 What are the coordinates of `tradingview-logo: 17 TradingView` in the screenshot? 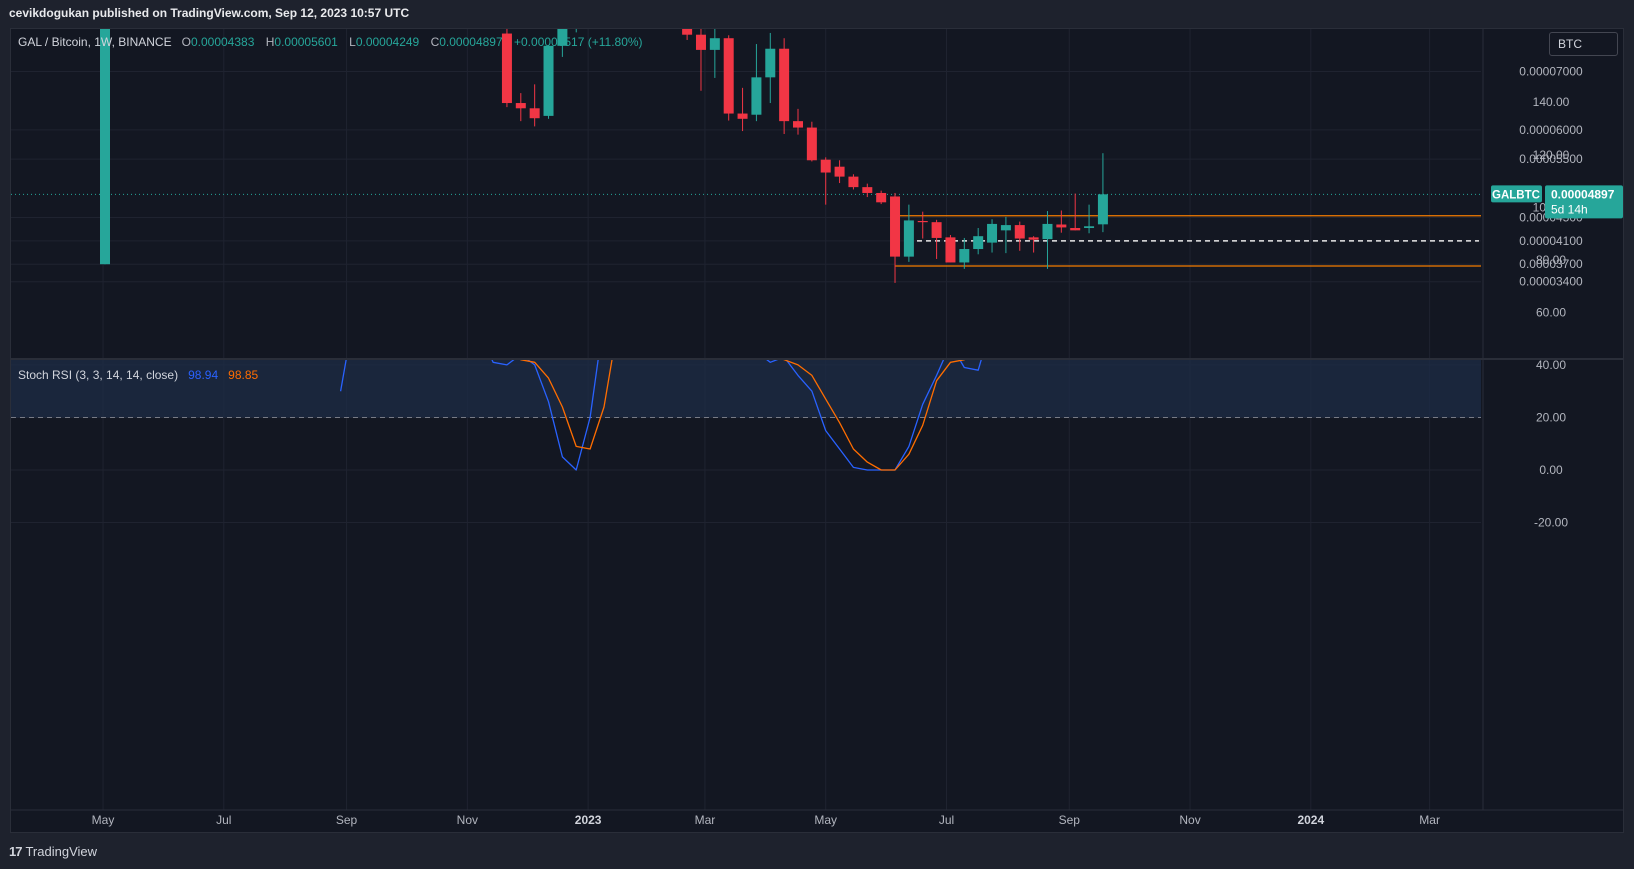 It's located at (53, 851).